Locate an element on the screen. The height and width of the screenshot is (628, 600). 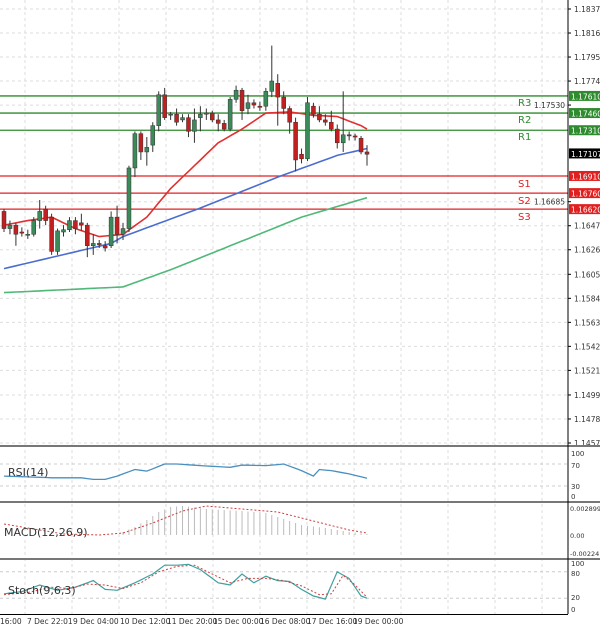
stoch-main-line is located at coordinates (185, 581).